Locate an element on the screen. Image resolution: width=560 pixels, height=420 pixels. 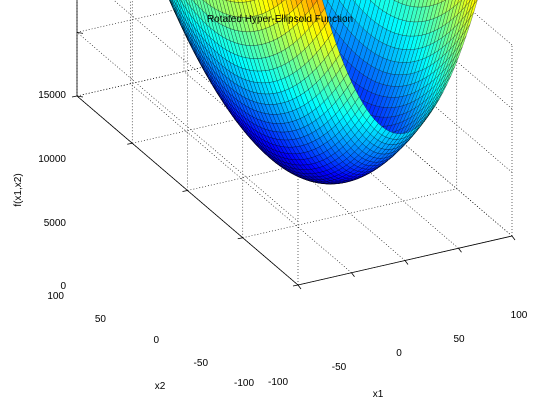
x-tick-label: 100 is located at coordinates (519, 315).